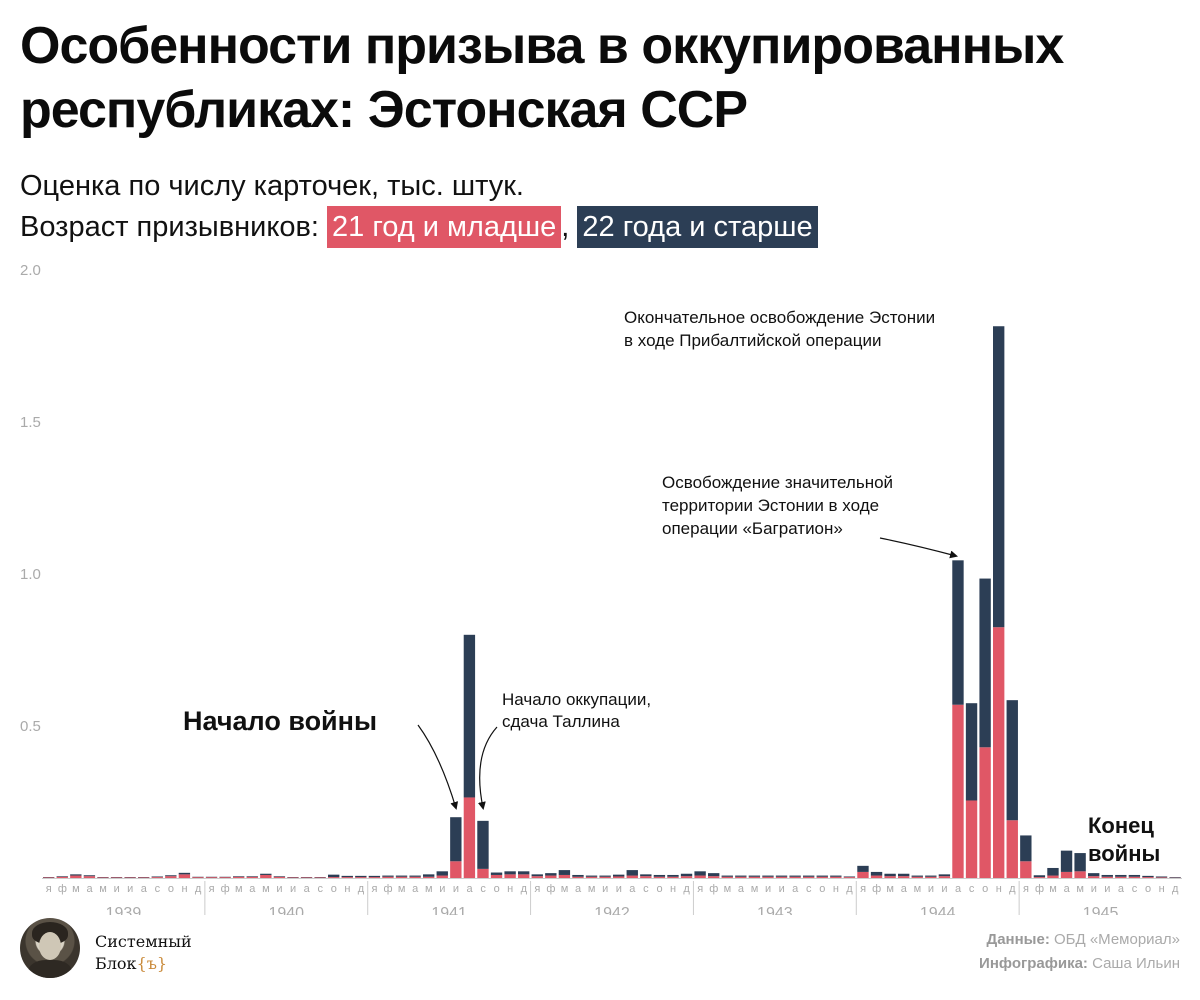 The width and height of the screenshot is (1200, 1000). What do you see at coordinates (497, 889) in the screenshot?
I see `month-tick-label: о` at bounding box center [497, 889].